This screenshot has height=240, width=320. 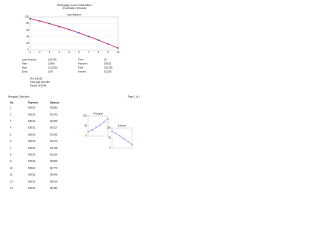 I want to click on table-cell: 99,148, so click(x=54, y=148).